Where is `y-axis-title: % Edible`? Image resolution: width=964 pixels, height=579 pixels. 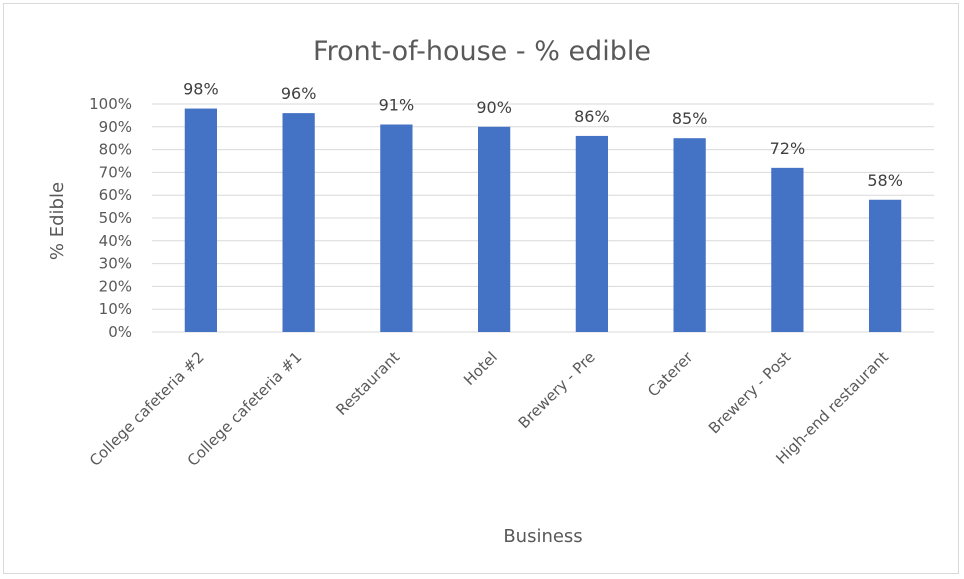 y-axis-title: % Edible is located at coordinates (57, 221).